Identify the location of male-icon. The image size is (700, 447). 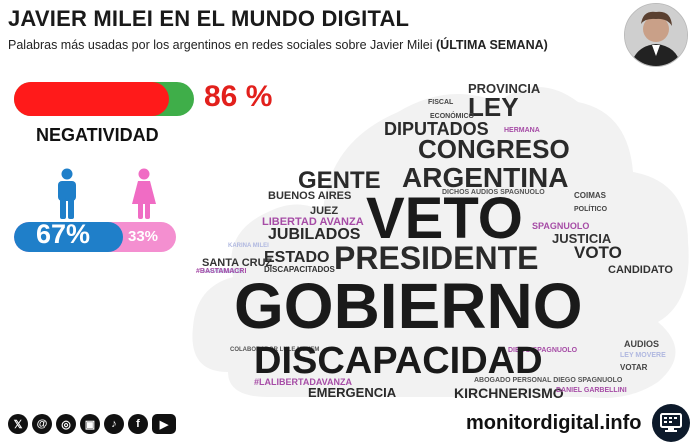
(67, 193).